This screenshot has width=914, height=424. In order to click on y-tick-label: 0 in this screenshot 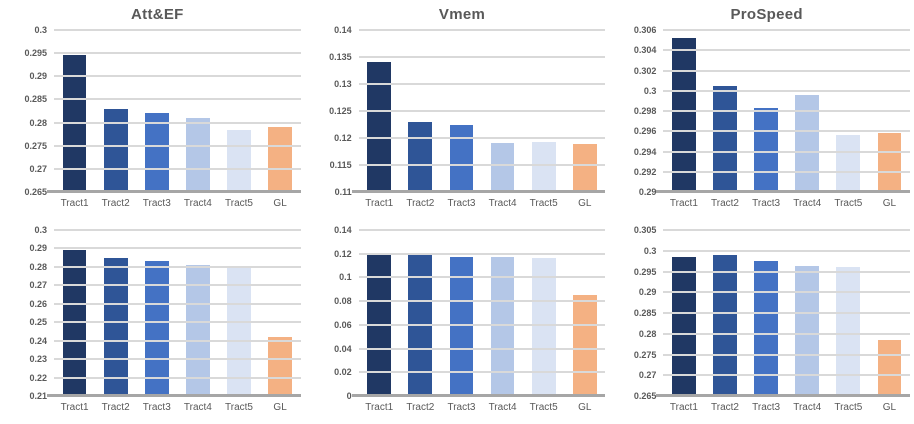, I will do `click(349, 396)`.